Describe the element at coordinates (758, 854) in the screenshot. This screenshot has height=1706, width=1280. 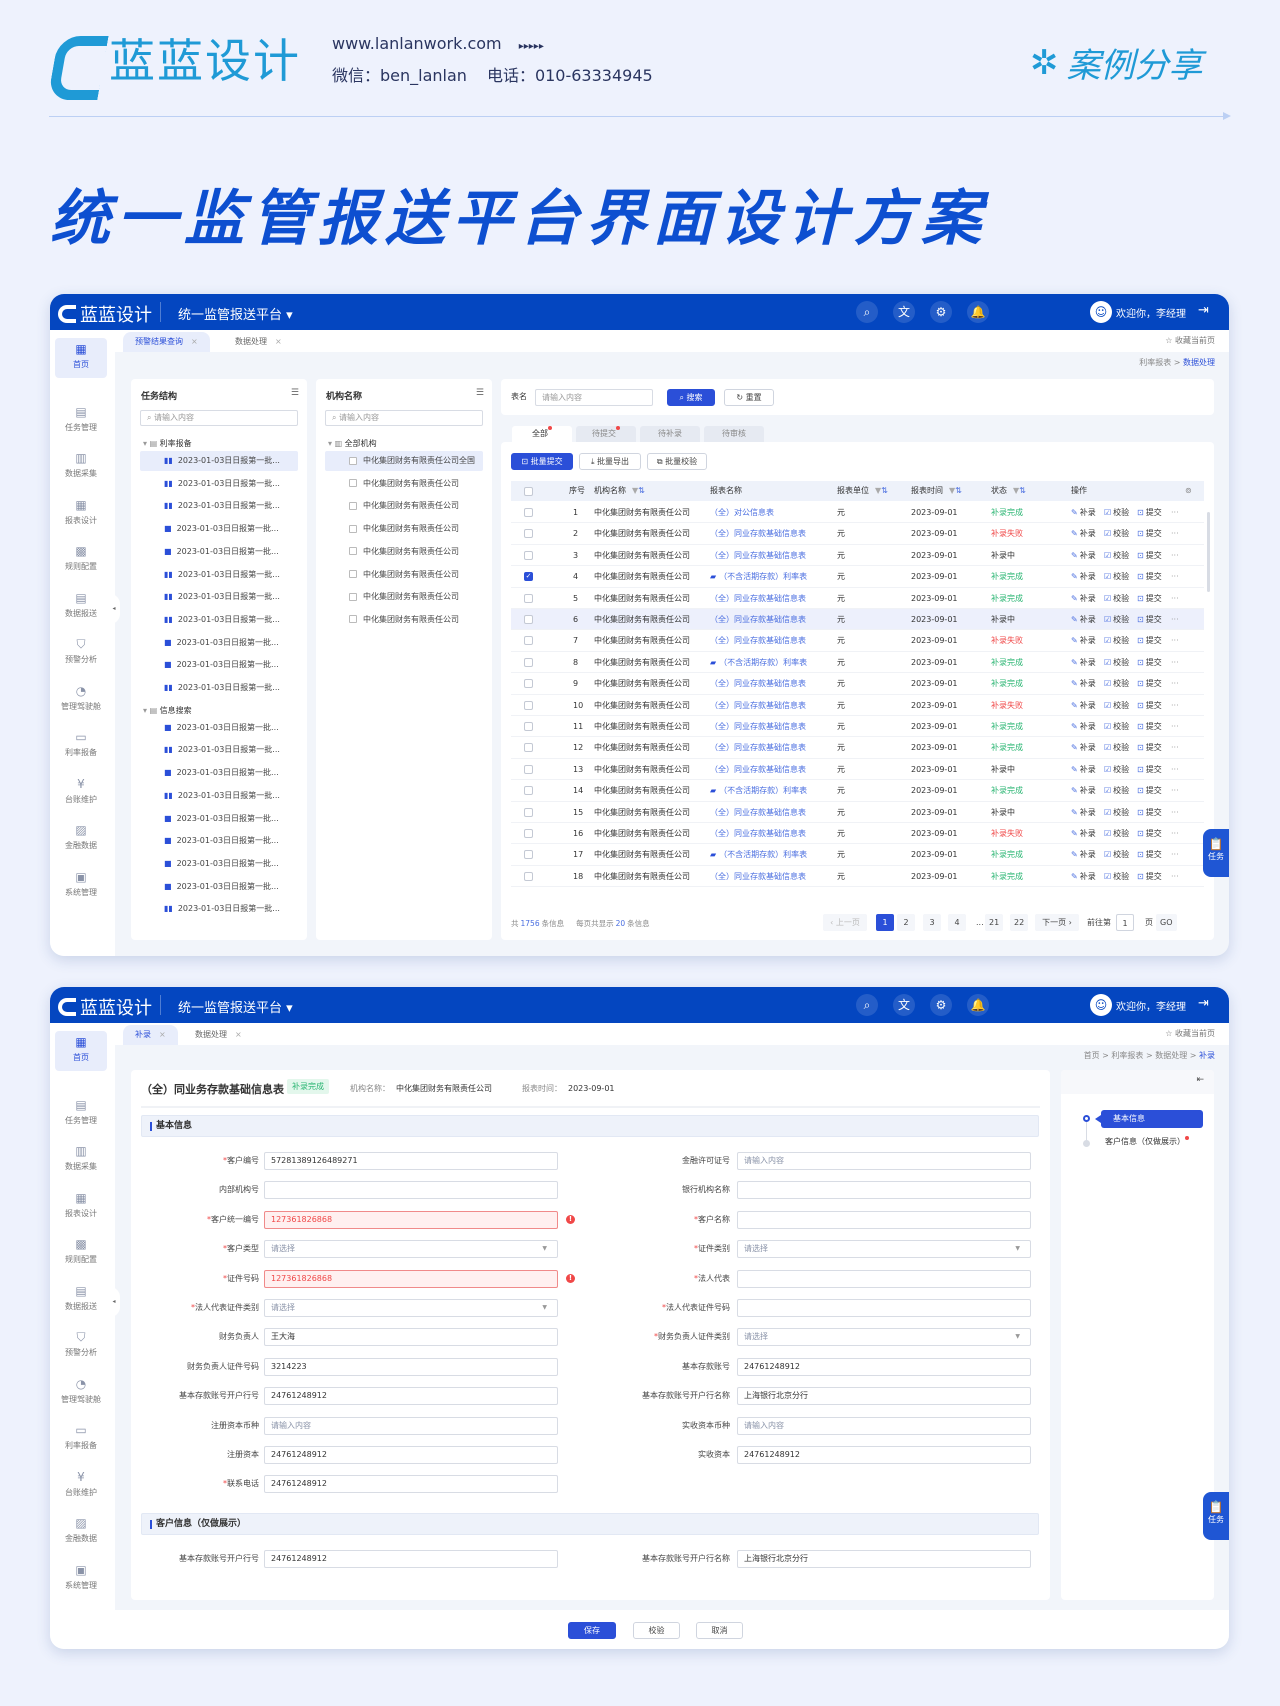
I see `report-name-link: ▰ （不含活期存款）利率表` at that location.